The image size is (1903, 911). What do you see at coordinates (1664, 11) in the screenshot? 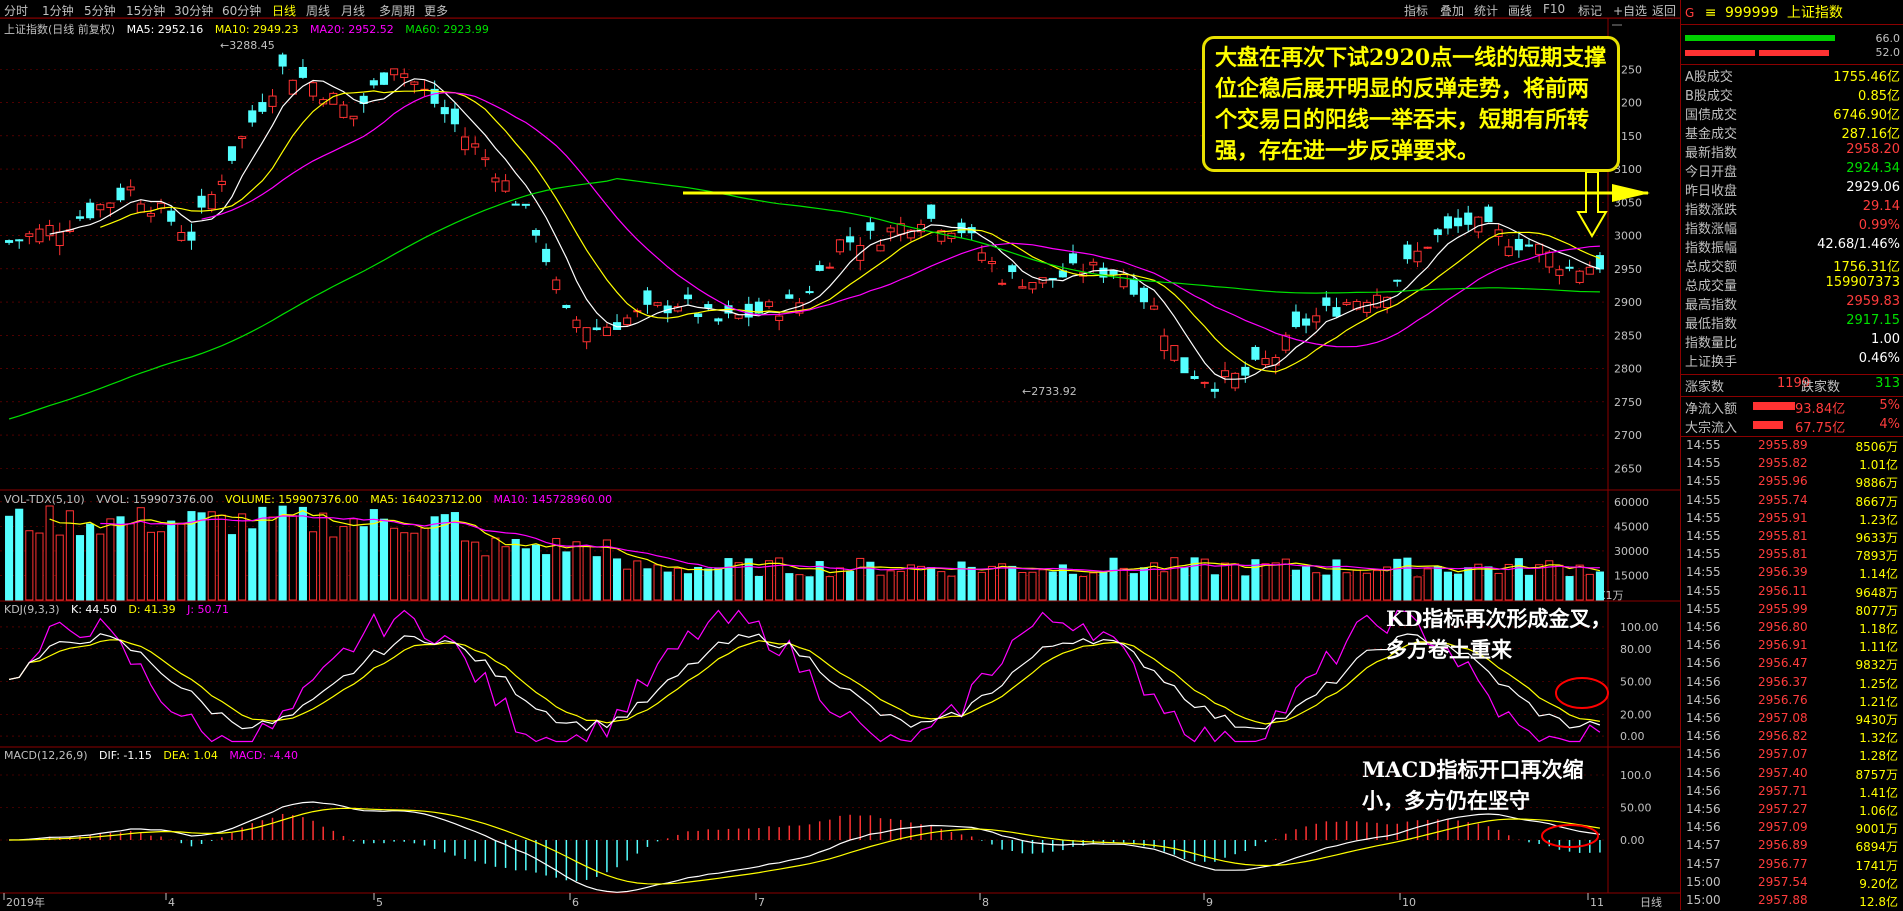
I see `toolbar-button-7: 返回` at bounding box center [1664, 11].